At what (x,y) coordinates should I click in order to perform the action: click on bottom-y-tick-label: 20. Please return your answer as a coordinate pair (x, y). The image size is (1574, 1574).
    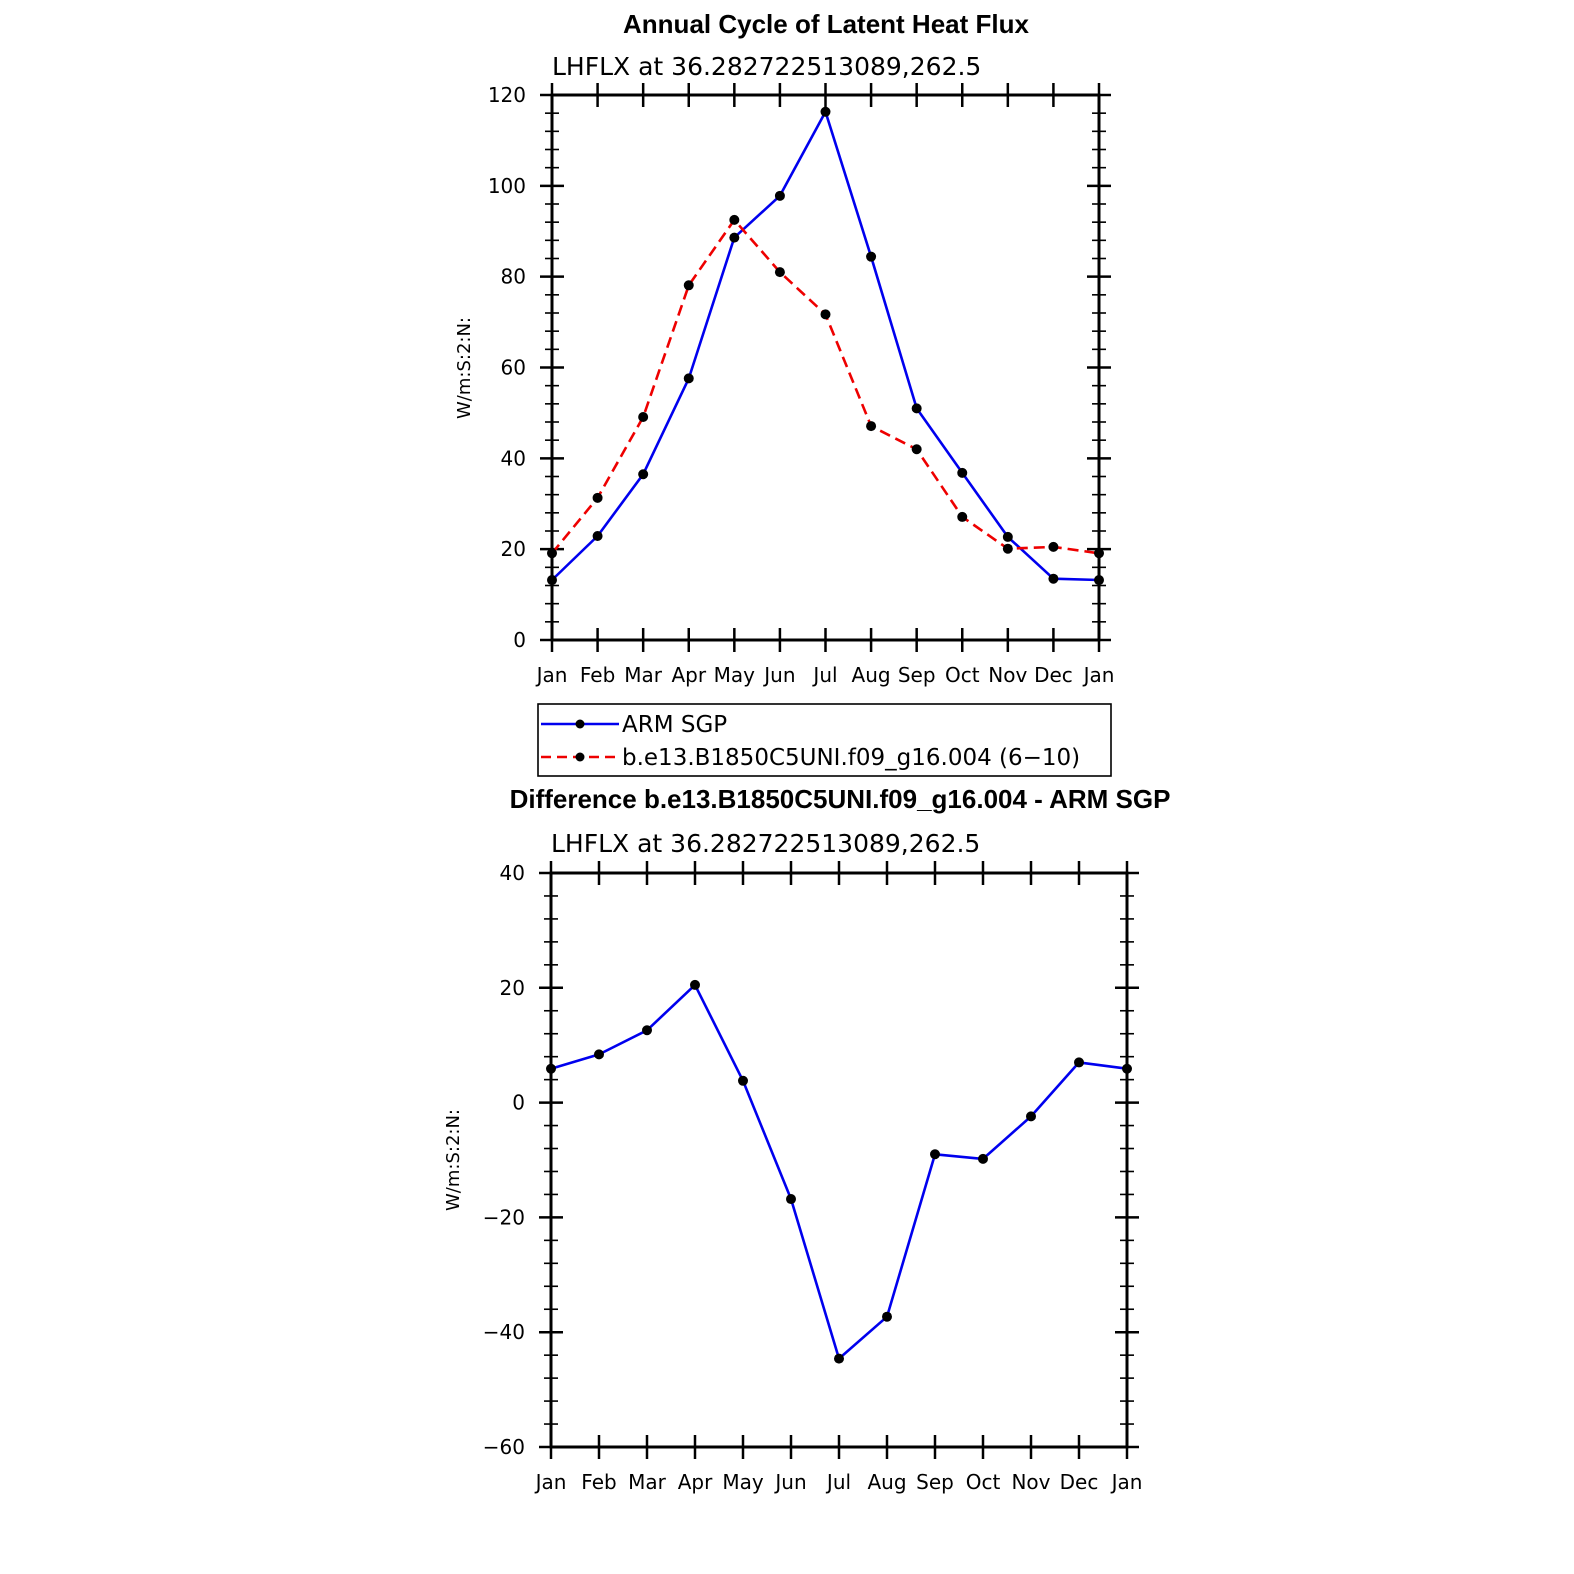
    Looking at the image, I should click on (512, 988).